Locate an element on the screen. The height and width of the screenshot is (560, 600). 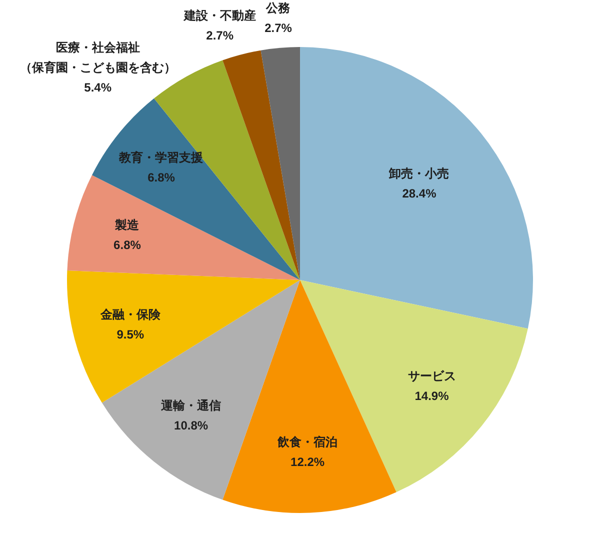
slice-label: 飲食・宿泊 is located at coordinates (307, 442).